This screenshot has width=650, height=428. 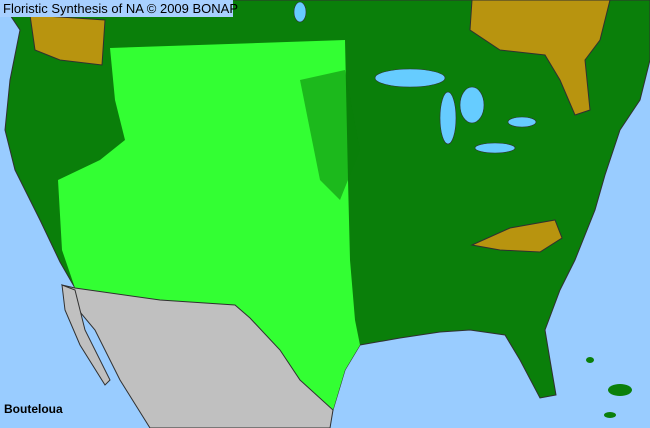 What do you see at coordinates (495, 148) in the screenshot?
I see `lake-erie` at bounding box center [495, 148].